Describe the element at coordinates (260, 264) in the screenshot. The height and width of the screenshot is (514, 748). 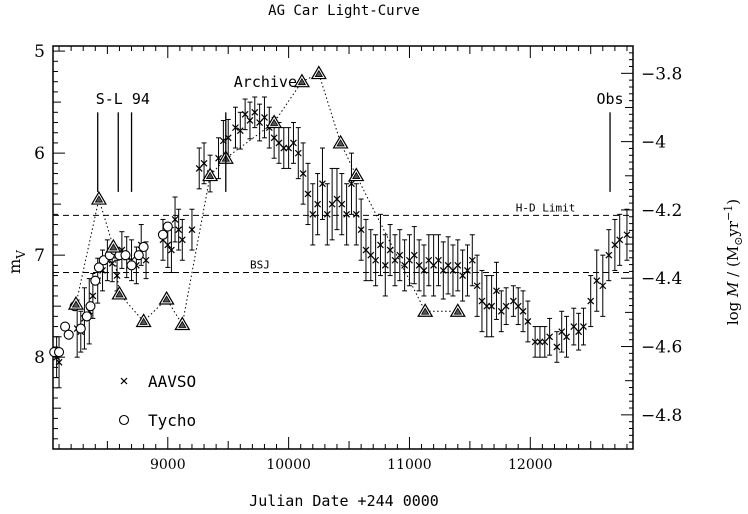
I see `reference-line-label: BSJ` at that location.